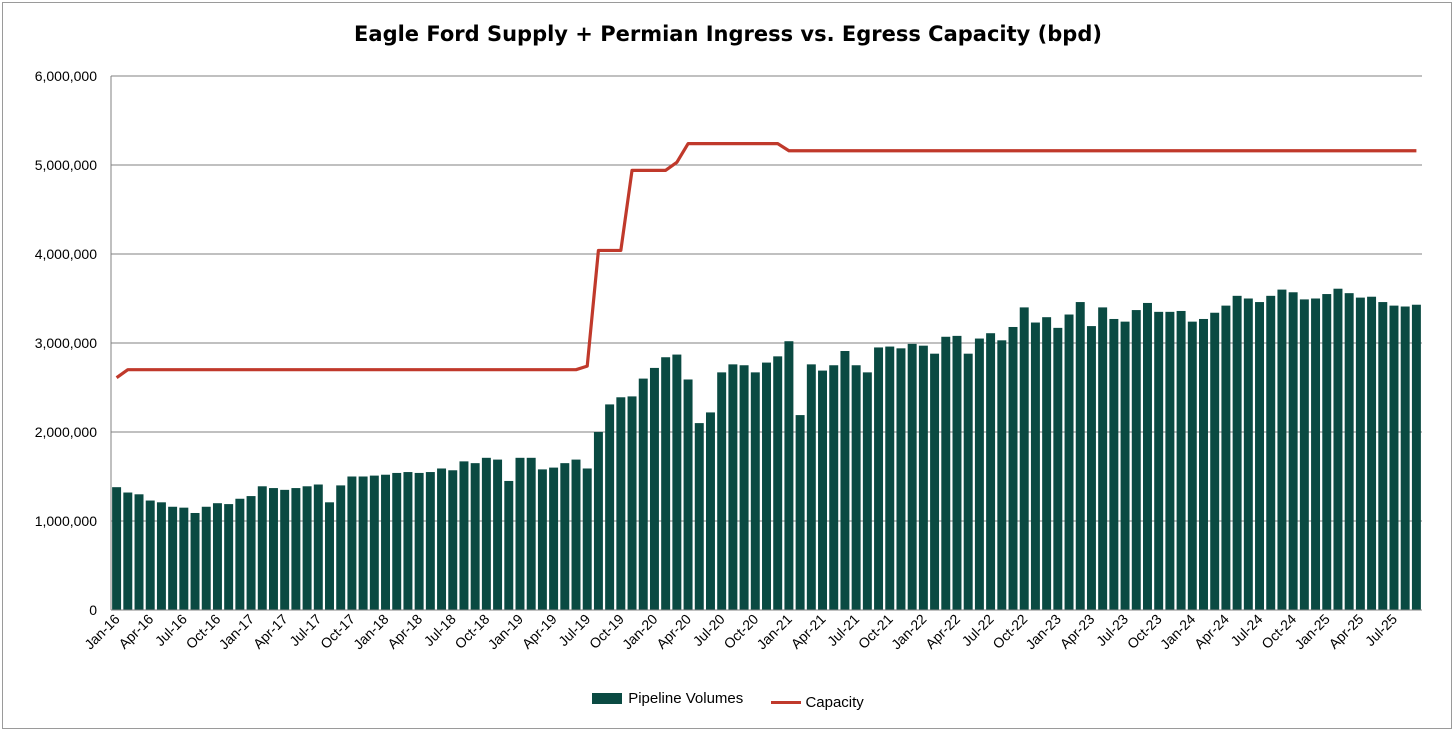 The image size is (1456, 733). I want to click on legend-item-capacity: Capacity, so click(817, 702).